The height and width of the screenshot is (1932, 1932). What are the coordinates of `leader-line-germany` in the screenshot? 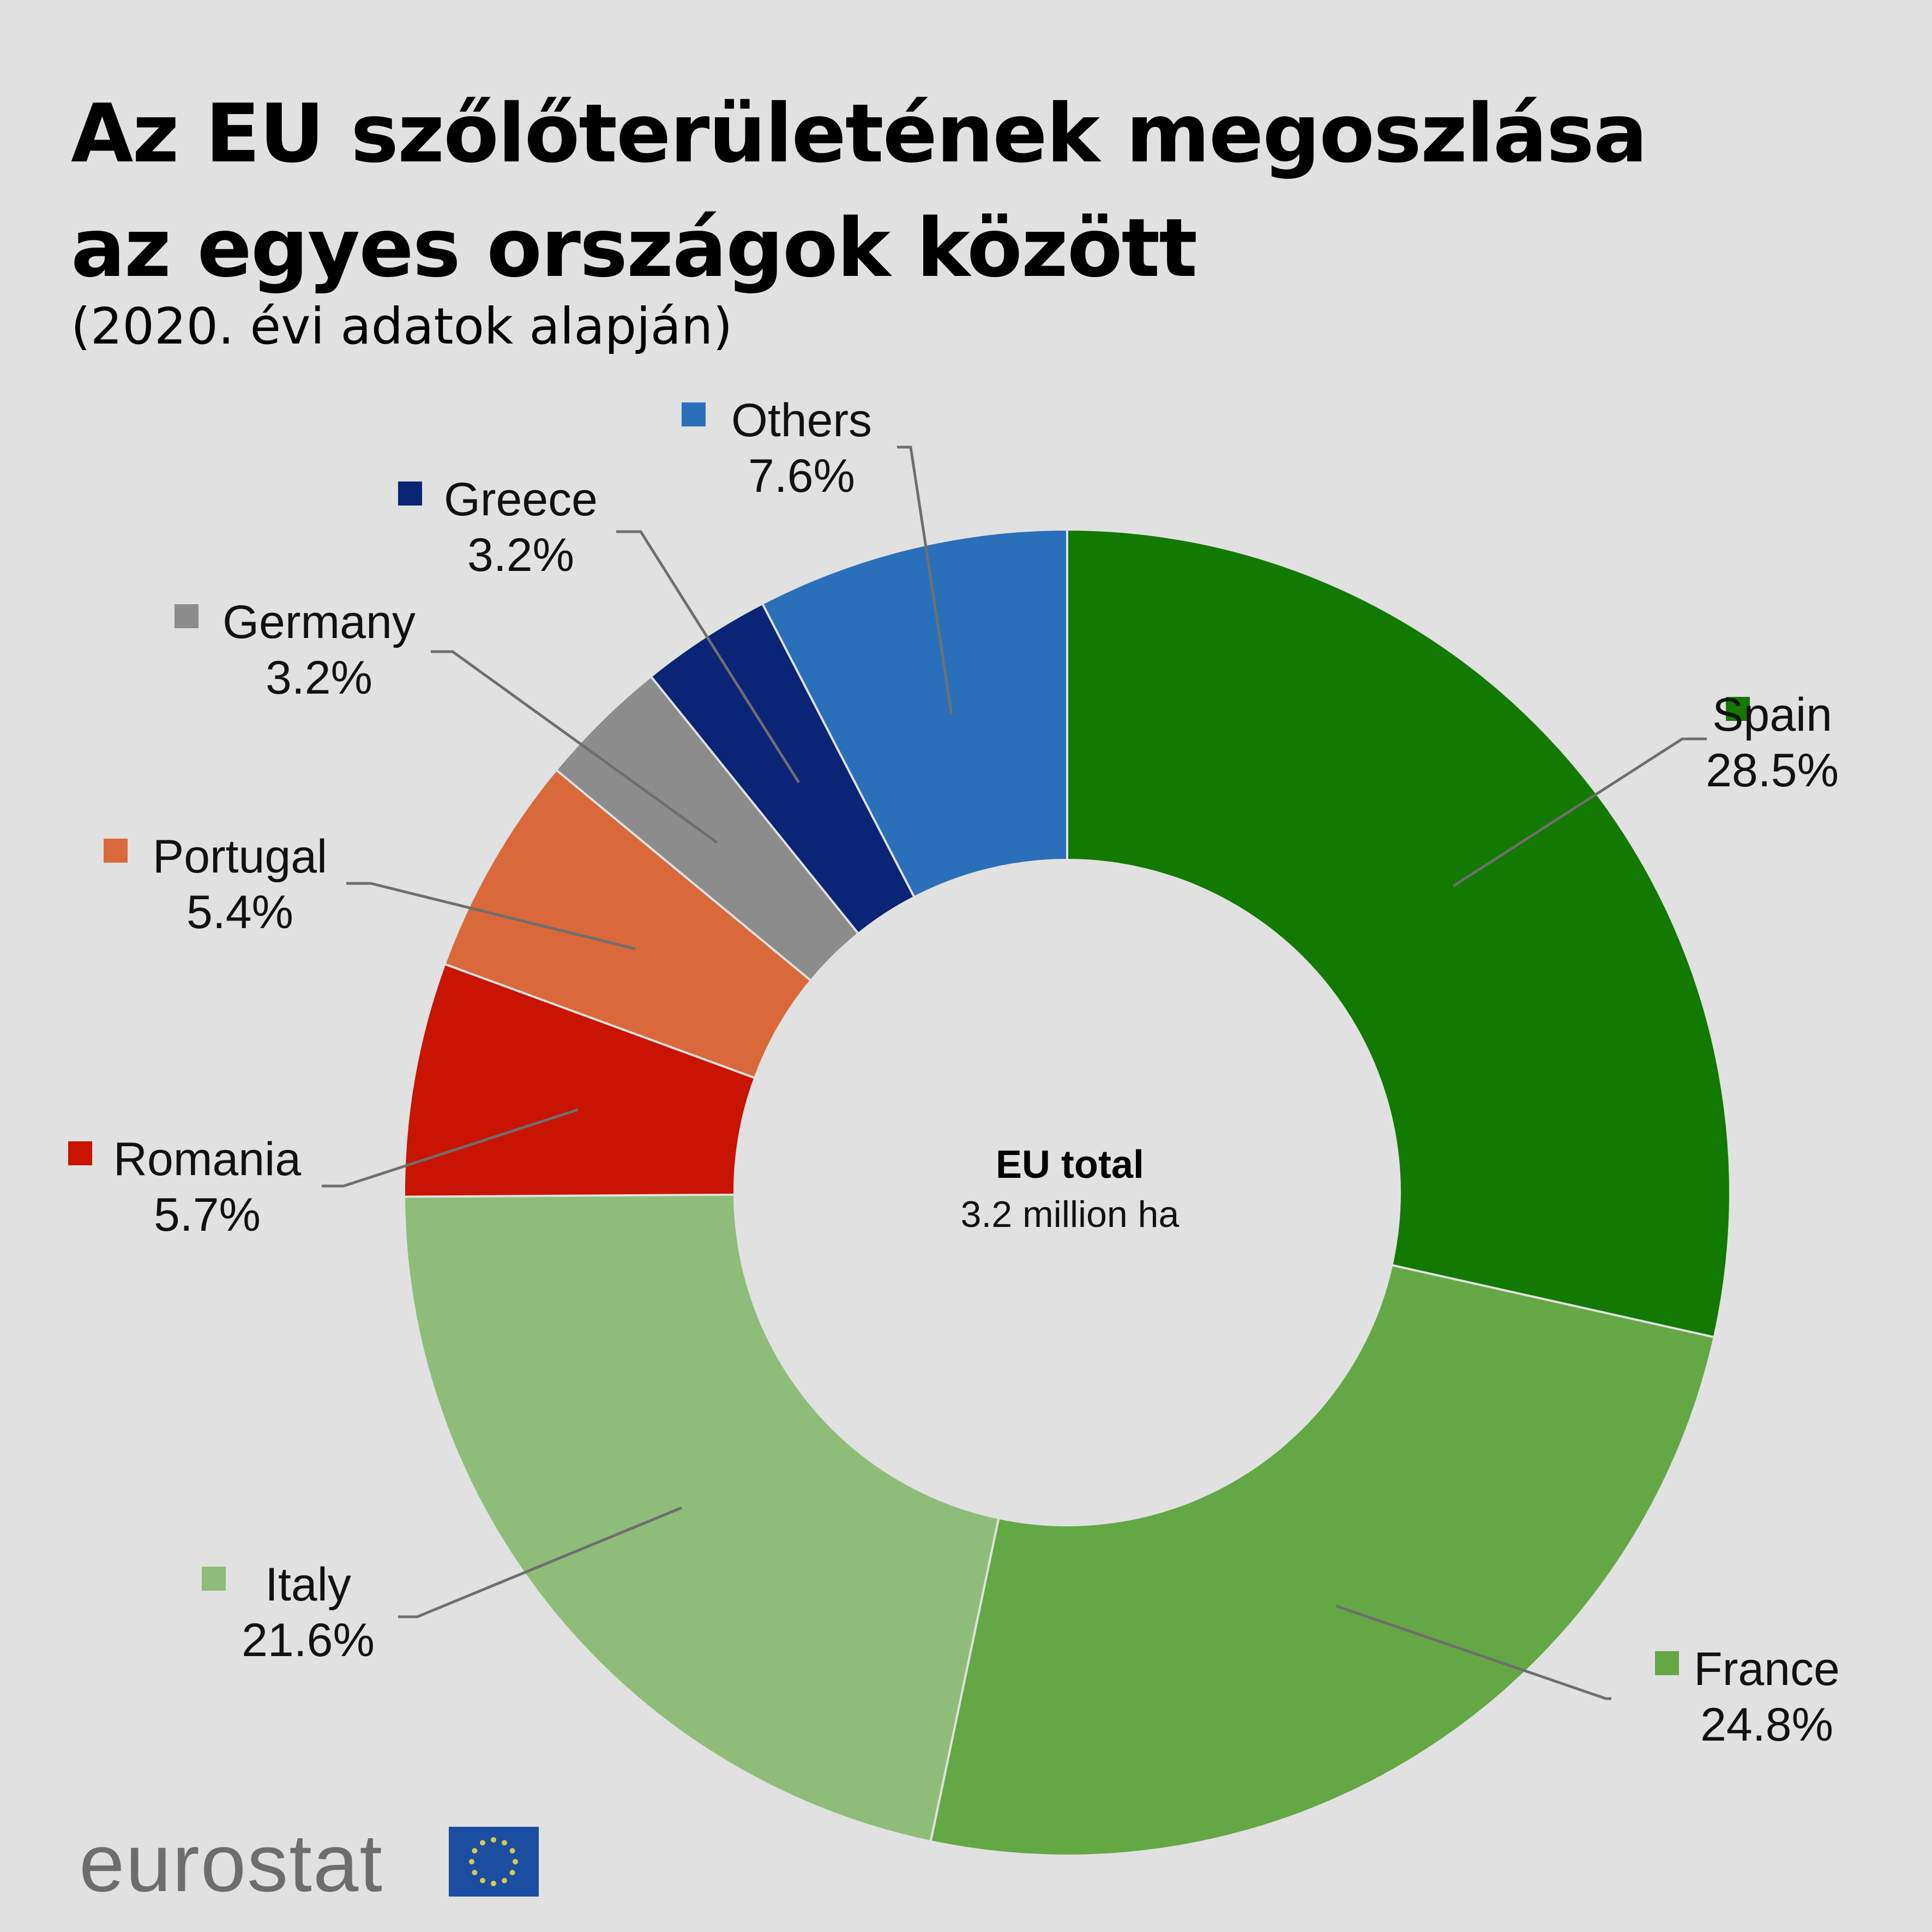 It's located at (574, 747).